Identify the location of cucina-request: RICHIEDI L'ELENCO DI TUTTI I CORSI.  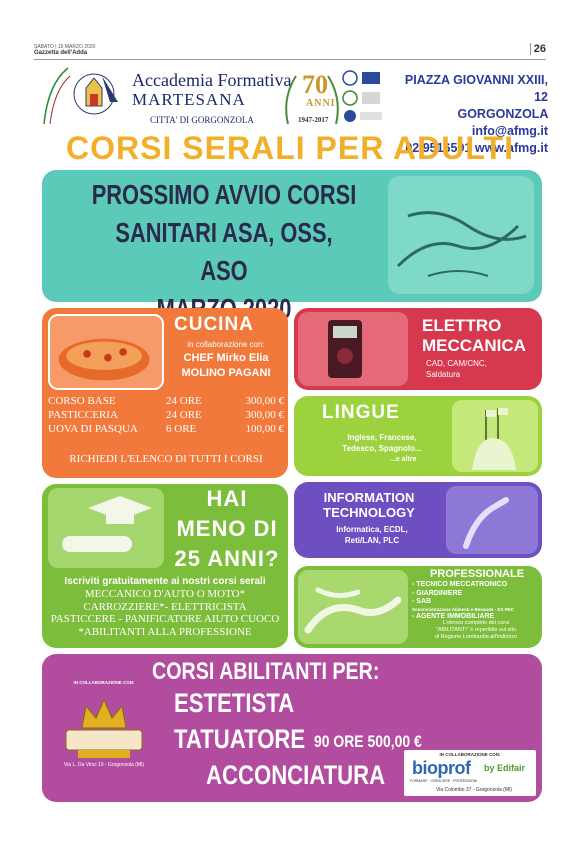
(166, 459).